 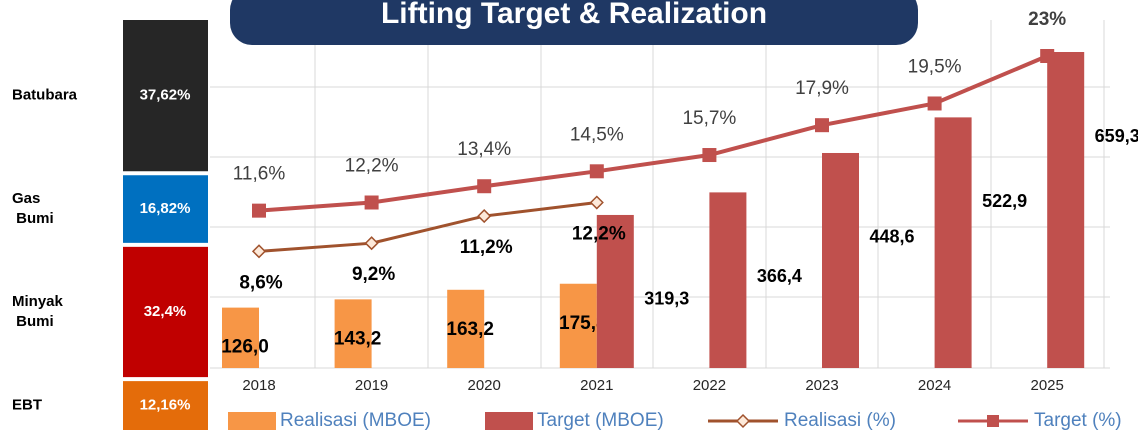 I want to click on point-label: 9,2%, so click(x=373, y=274).